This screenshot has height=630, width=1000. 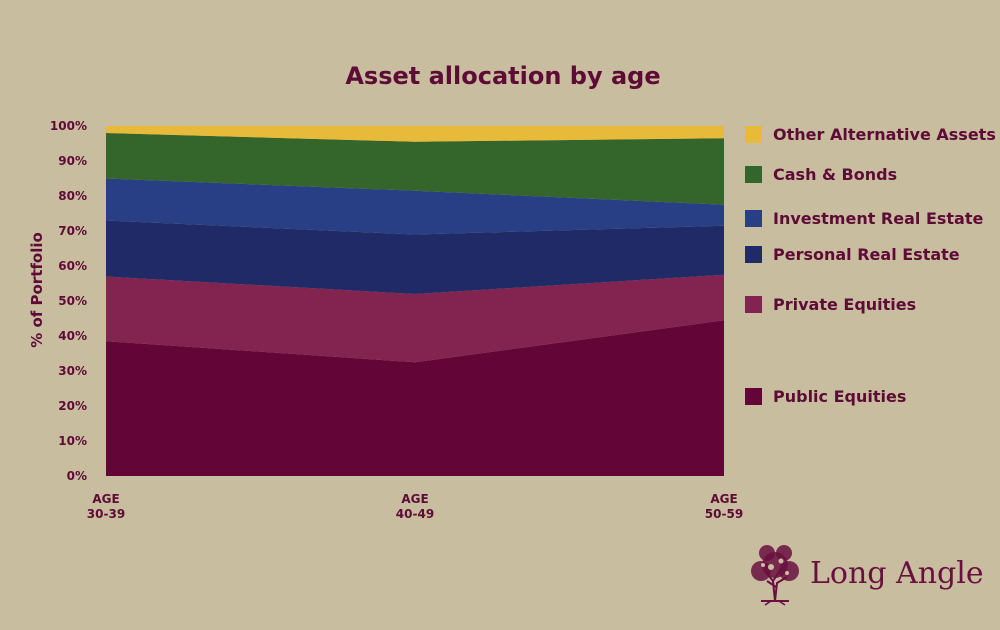 I want to click on legend-label-investment-real-estate: Investment Real Estate, so click(x=878, y=218).